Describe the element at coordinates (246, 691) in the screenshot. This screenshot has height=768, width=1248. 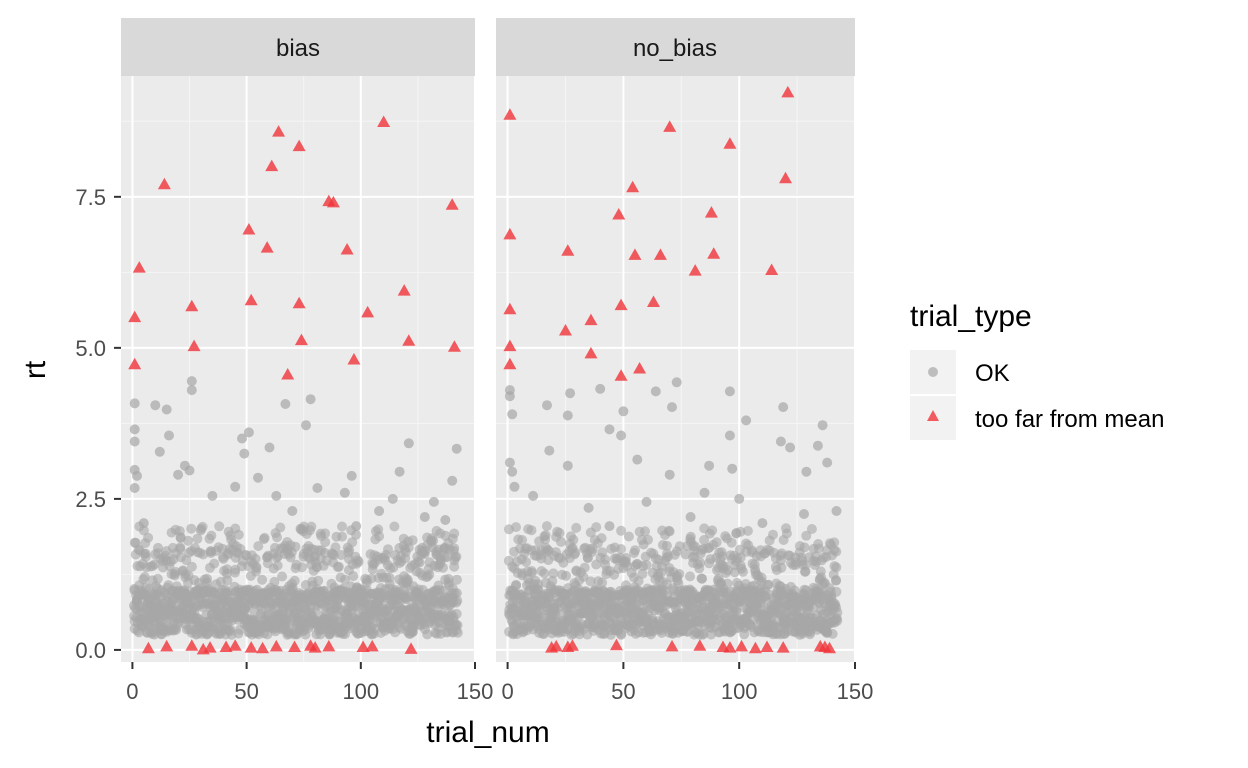
I see `x-tick-label: 50` at that location.